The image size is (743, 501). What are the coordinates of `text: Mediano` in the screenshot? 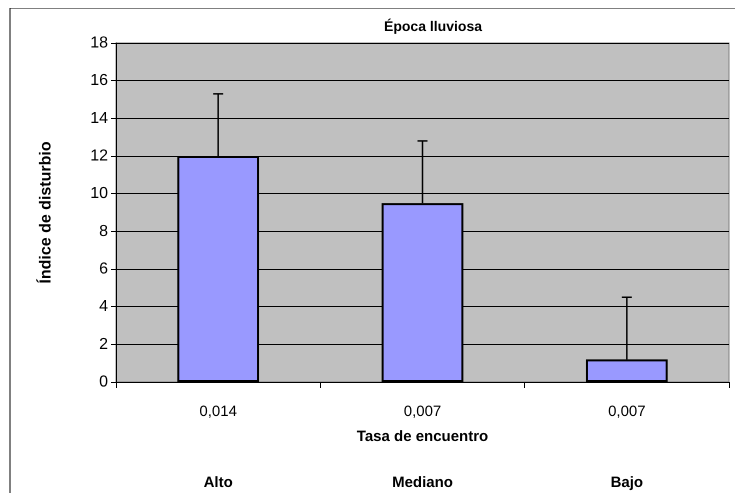 It's located at (422, 482).